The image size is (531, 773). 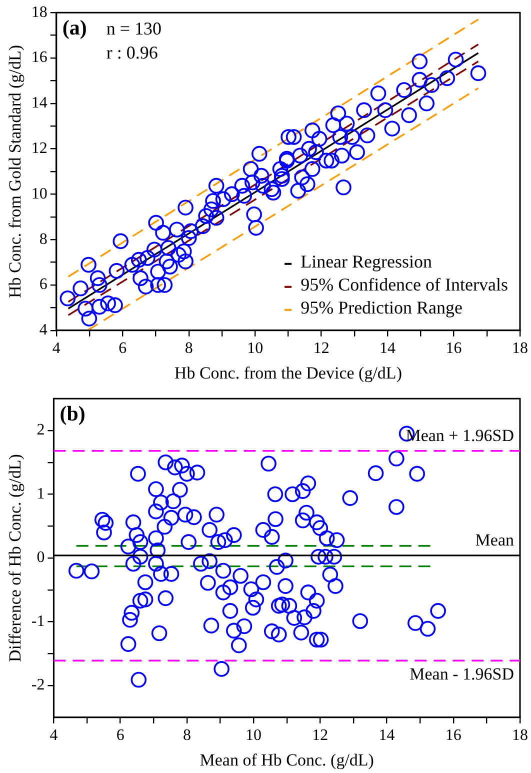 What do you see at coordinates (39, 12) in the screenshot?
I see `y-tick-label: 18` at bounding box center [39, 12].